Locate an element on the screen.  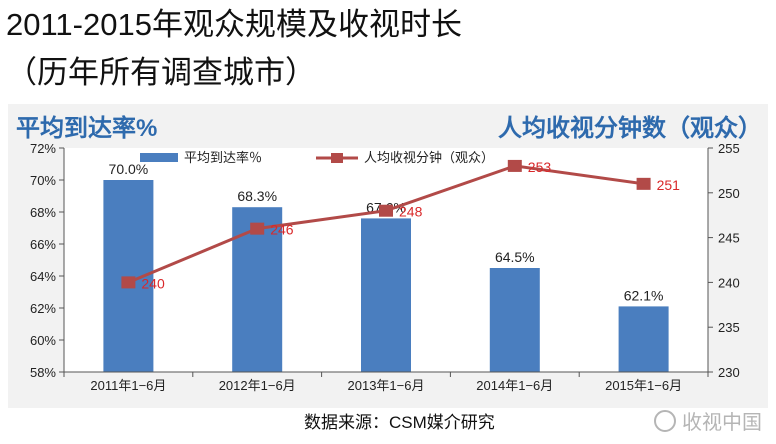
x-tick-label: 2011年1−6月 is located at coordinates (128, 385).